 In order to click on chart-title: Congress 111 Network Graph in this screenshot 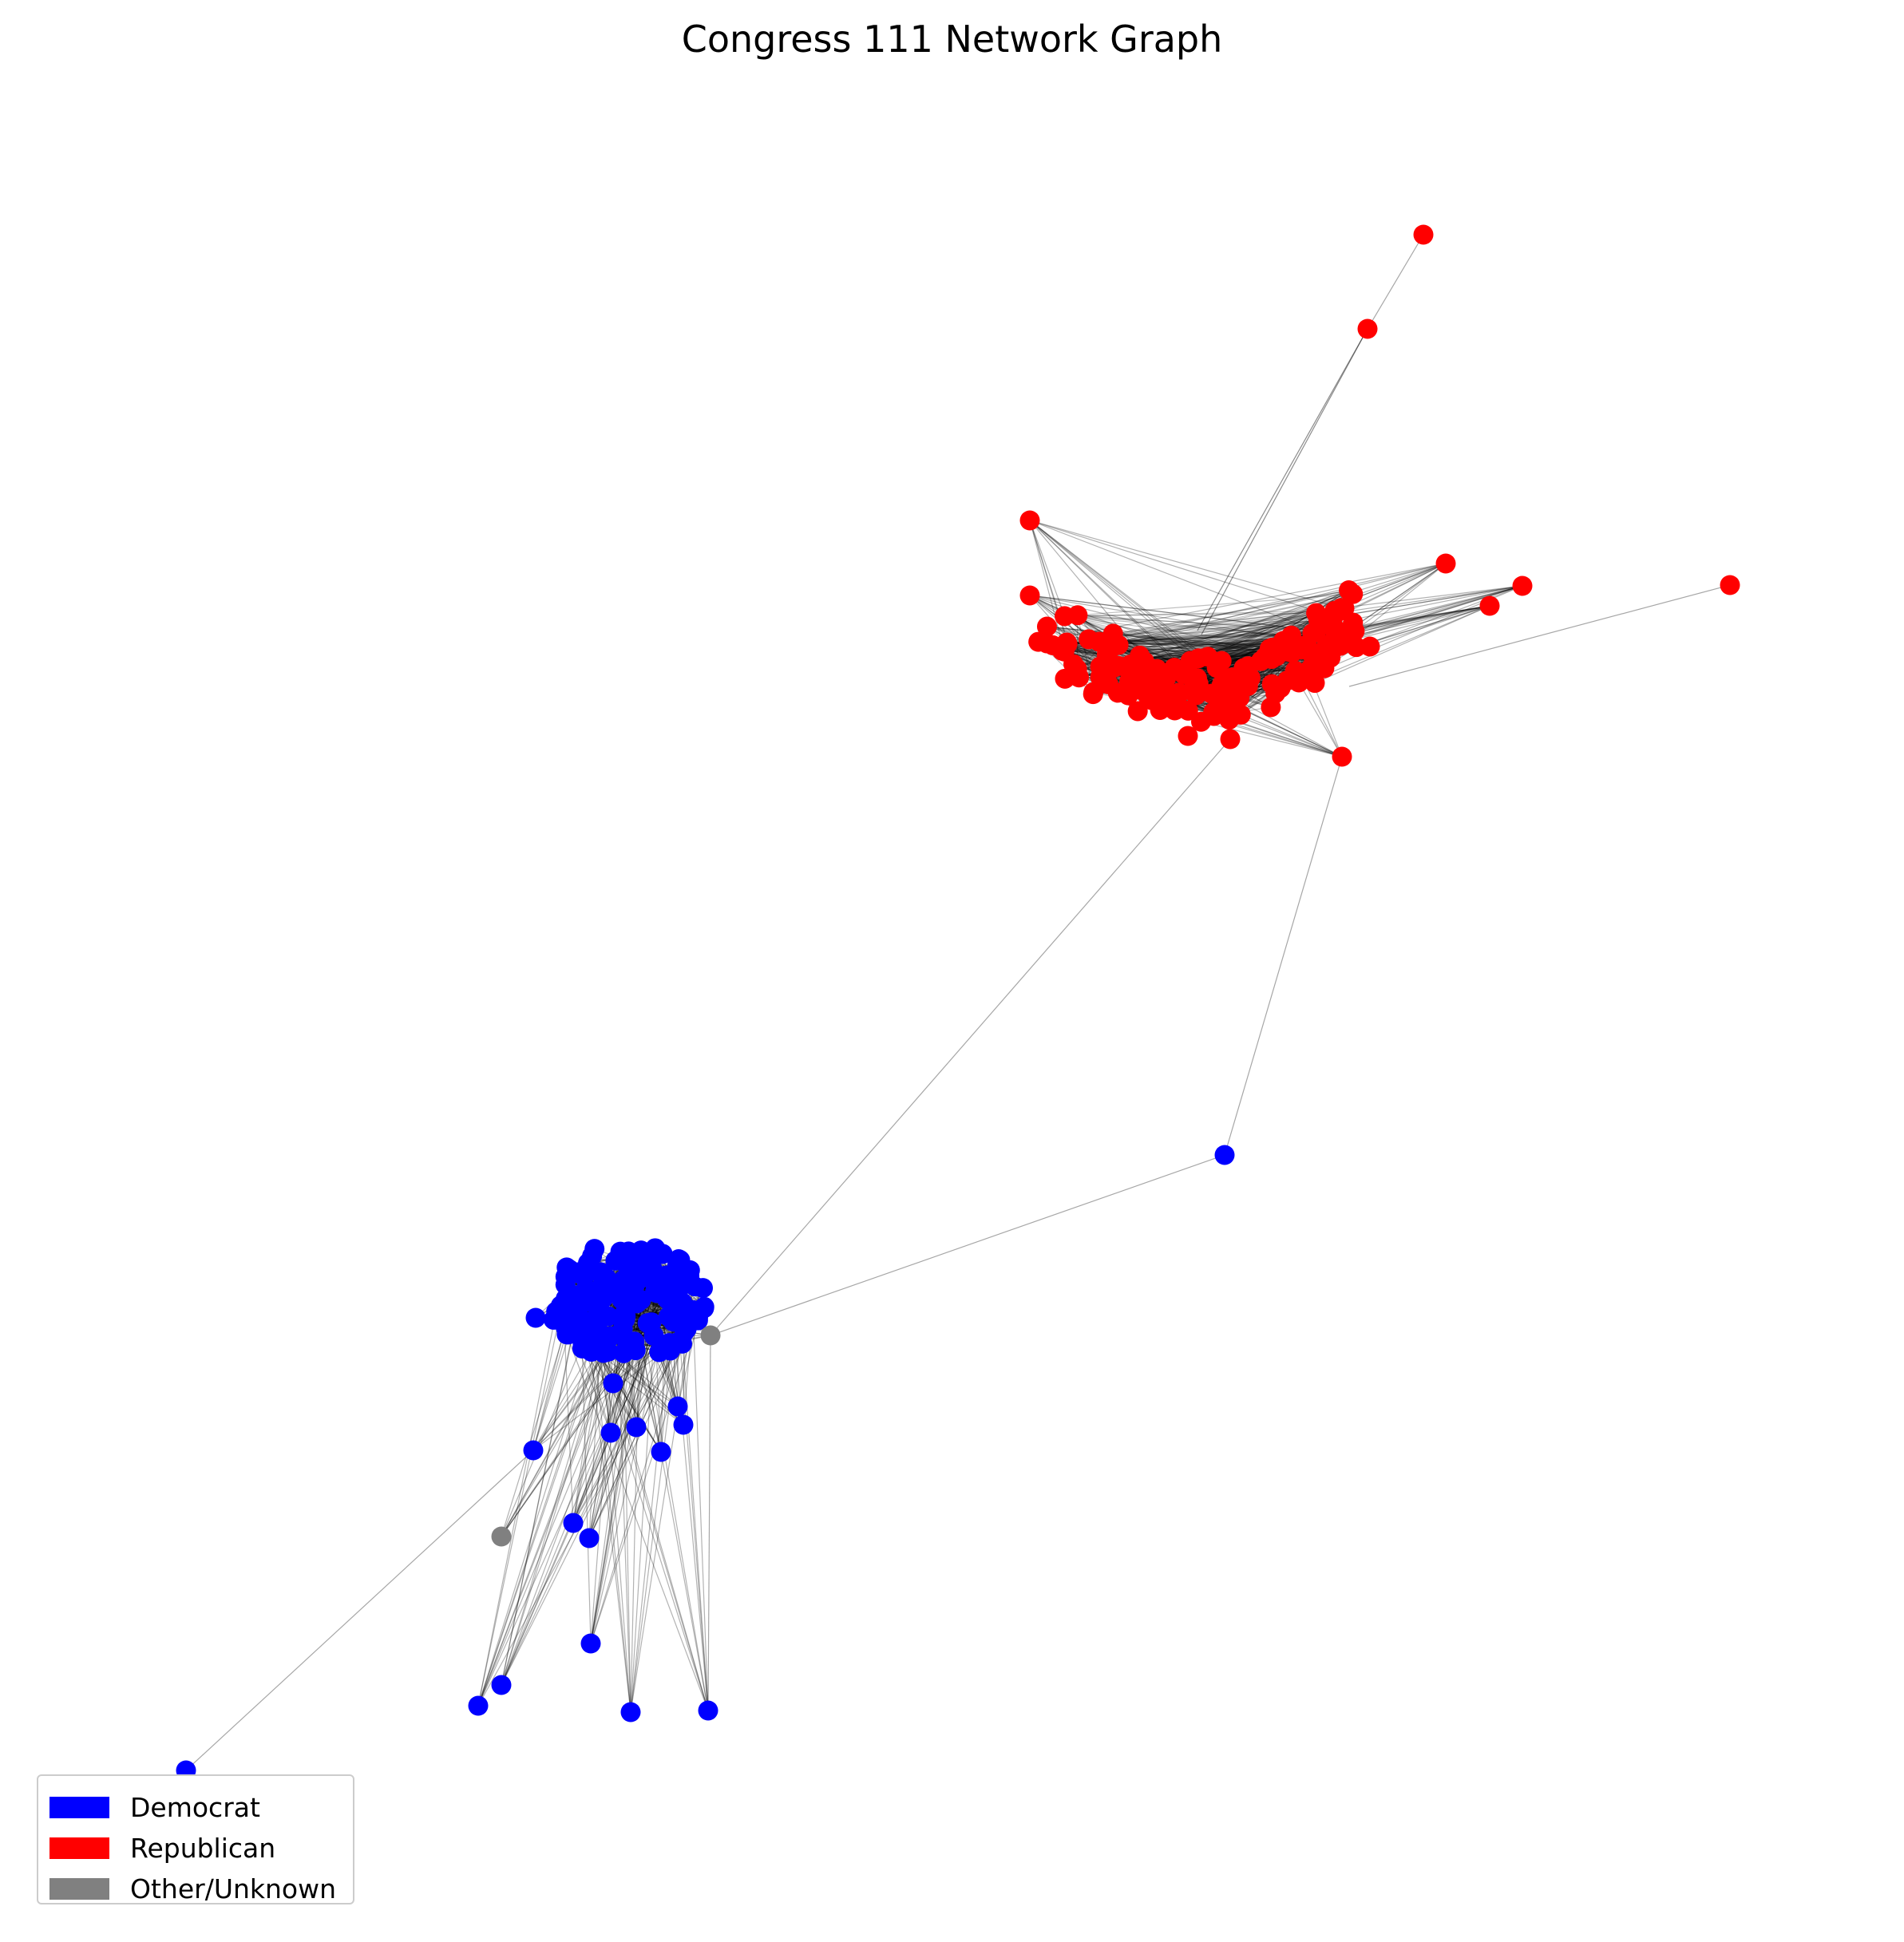, I will do `click(952, 39)`.